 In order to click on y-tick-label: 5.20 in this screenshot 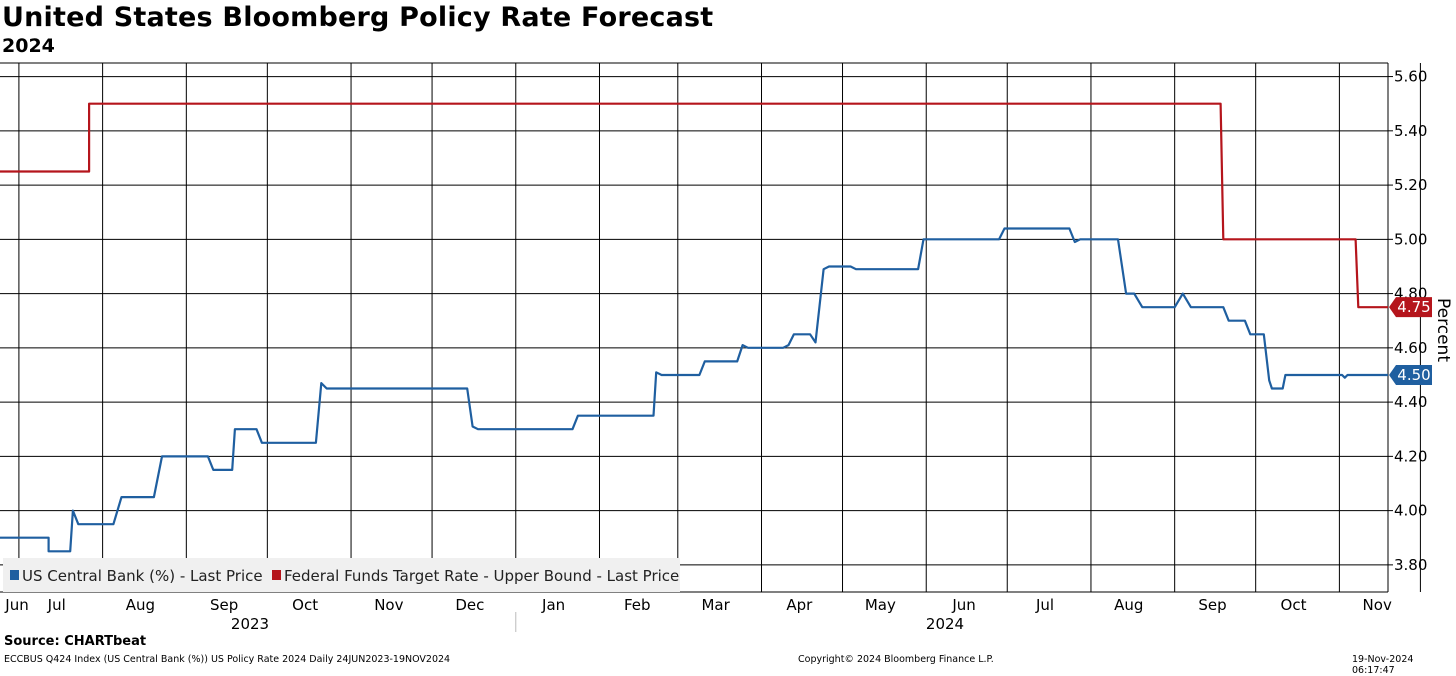, I will do `click(1410, 185)`.